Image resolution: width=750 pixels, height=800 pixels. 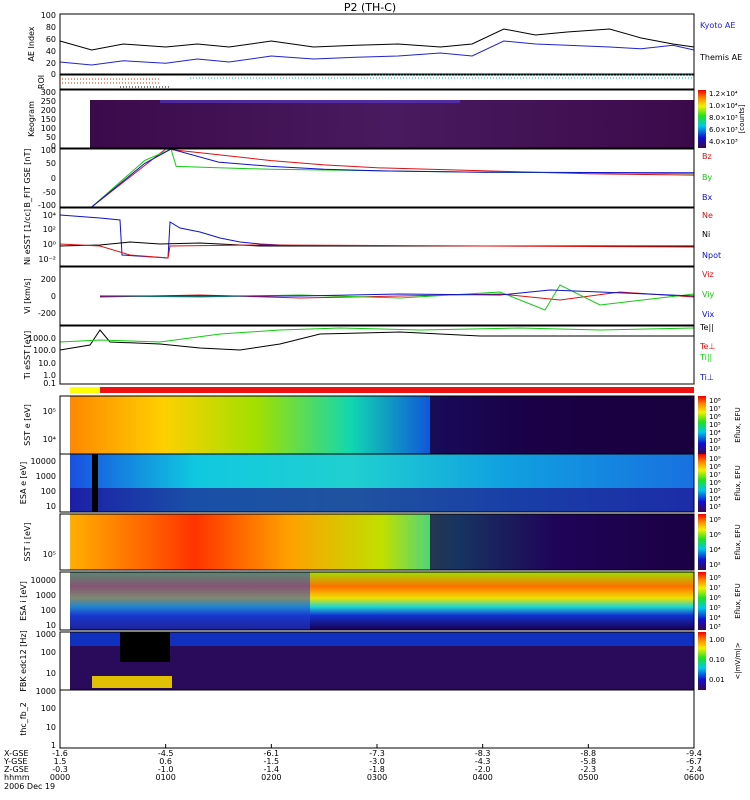 I want to click on temperature-ylabel: Ti eSST [eV], so click(x=27, y=356).